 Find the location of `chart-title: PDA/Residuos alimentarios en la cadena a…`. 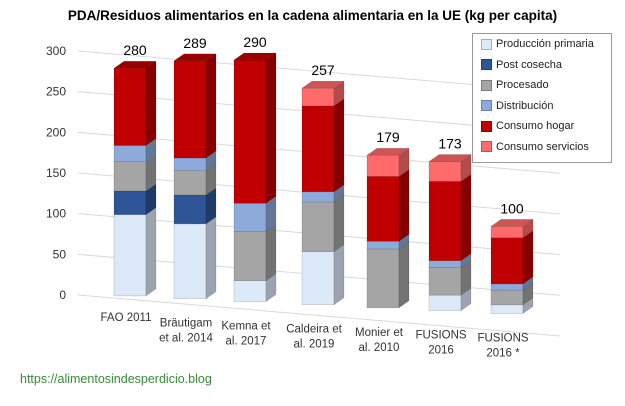

chart-title: PDA/Residuos alimentarios en la cadena a… is located at coordinates (312, 15).